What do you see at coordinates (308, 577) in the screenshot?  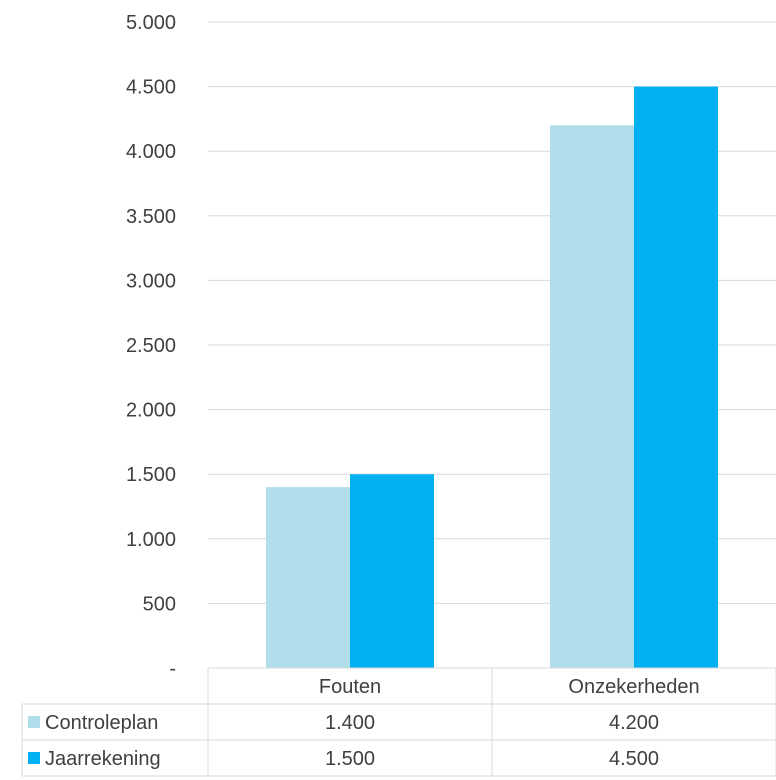 I see `bar-controleplan-fouten` at bounding box center [308, 577].